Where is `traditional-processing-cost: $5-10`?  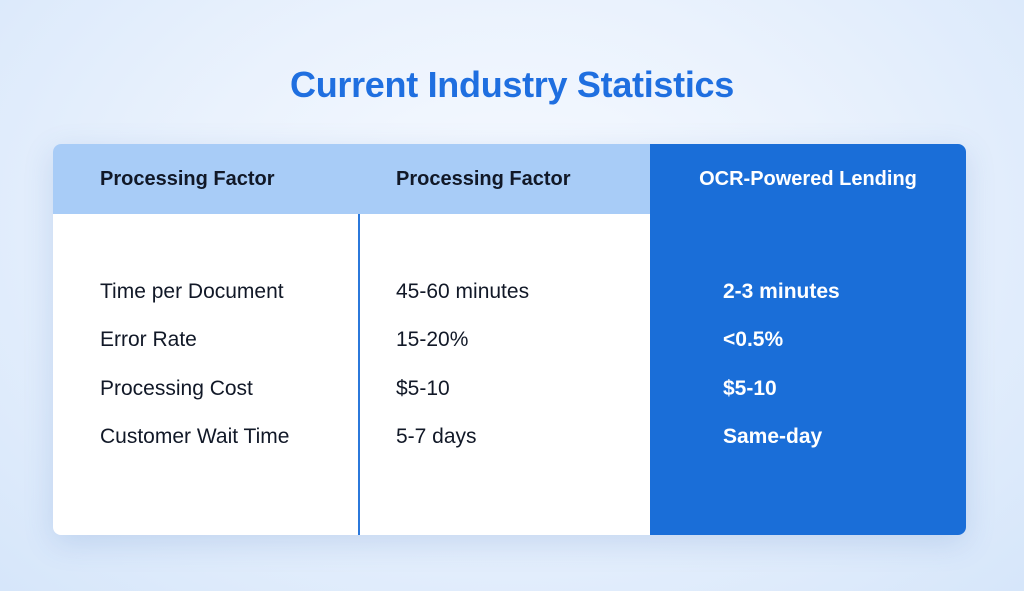
traditional-processing-cost: $5-10 is located at coordinates (423, 388).